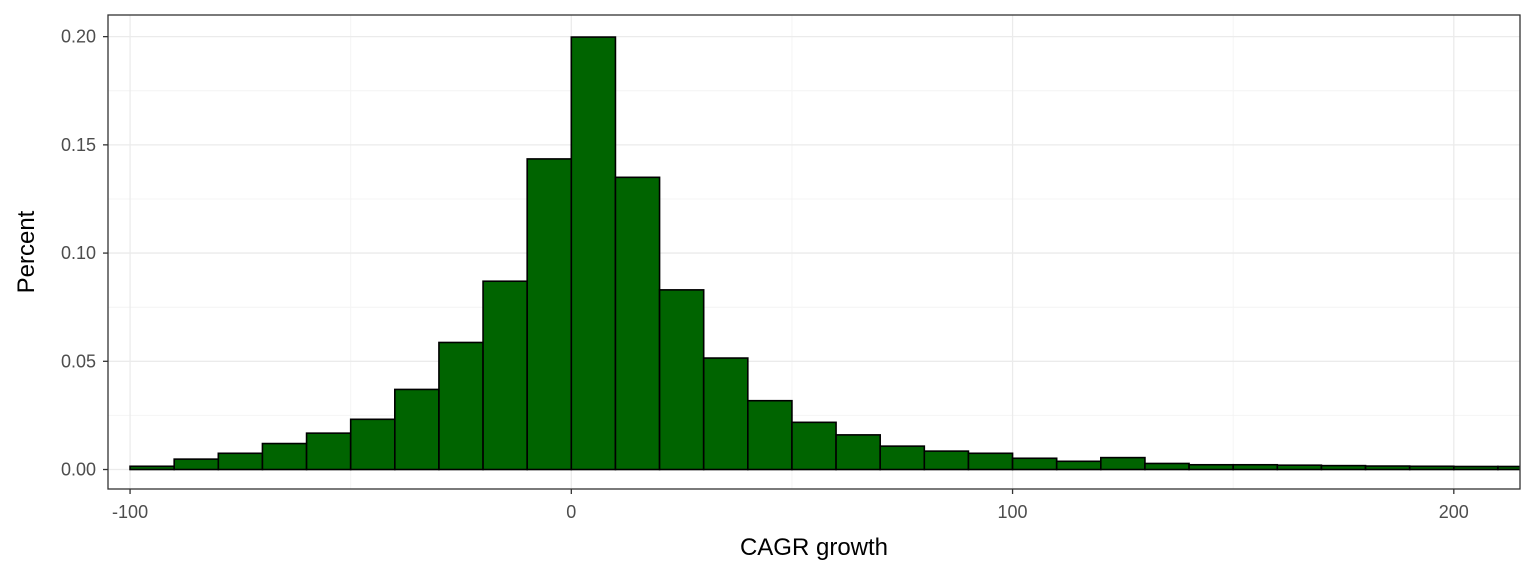 The height and width of the screenshot is (576, 1536). What do you see at coordinates (26, 251) in the screenshot?
I see `y-axis-title: Percent` at bounding box center [26, 251].